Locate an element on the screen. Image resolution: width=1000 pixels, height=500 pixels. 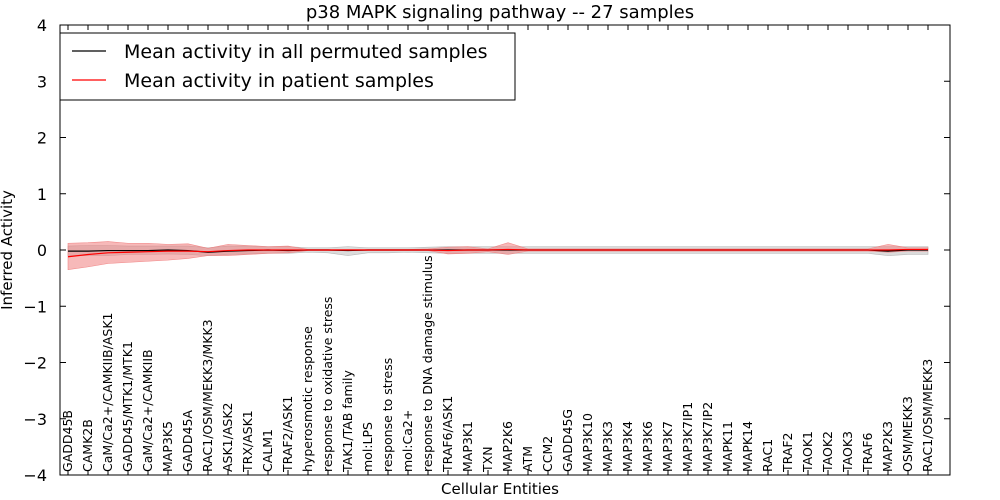
x-tick-label: MAPK11 is located at coordinates (727, 446).